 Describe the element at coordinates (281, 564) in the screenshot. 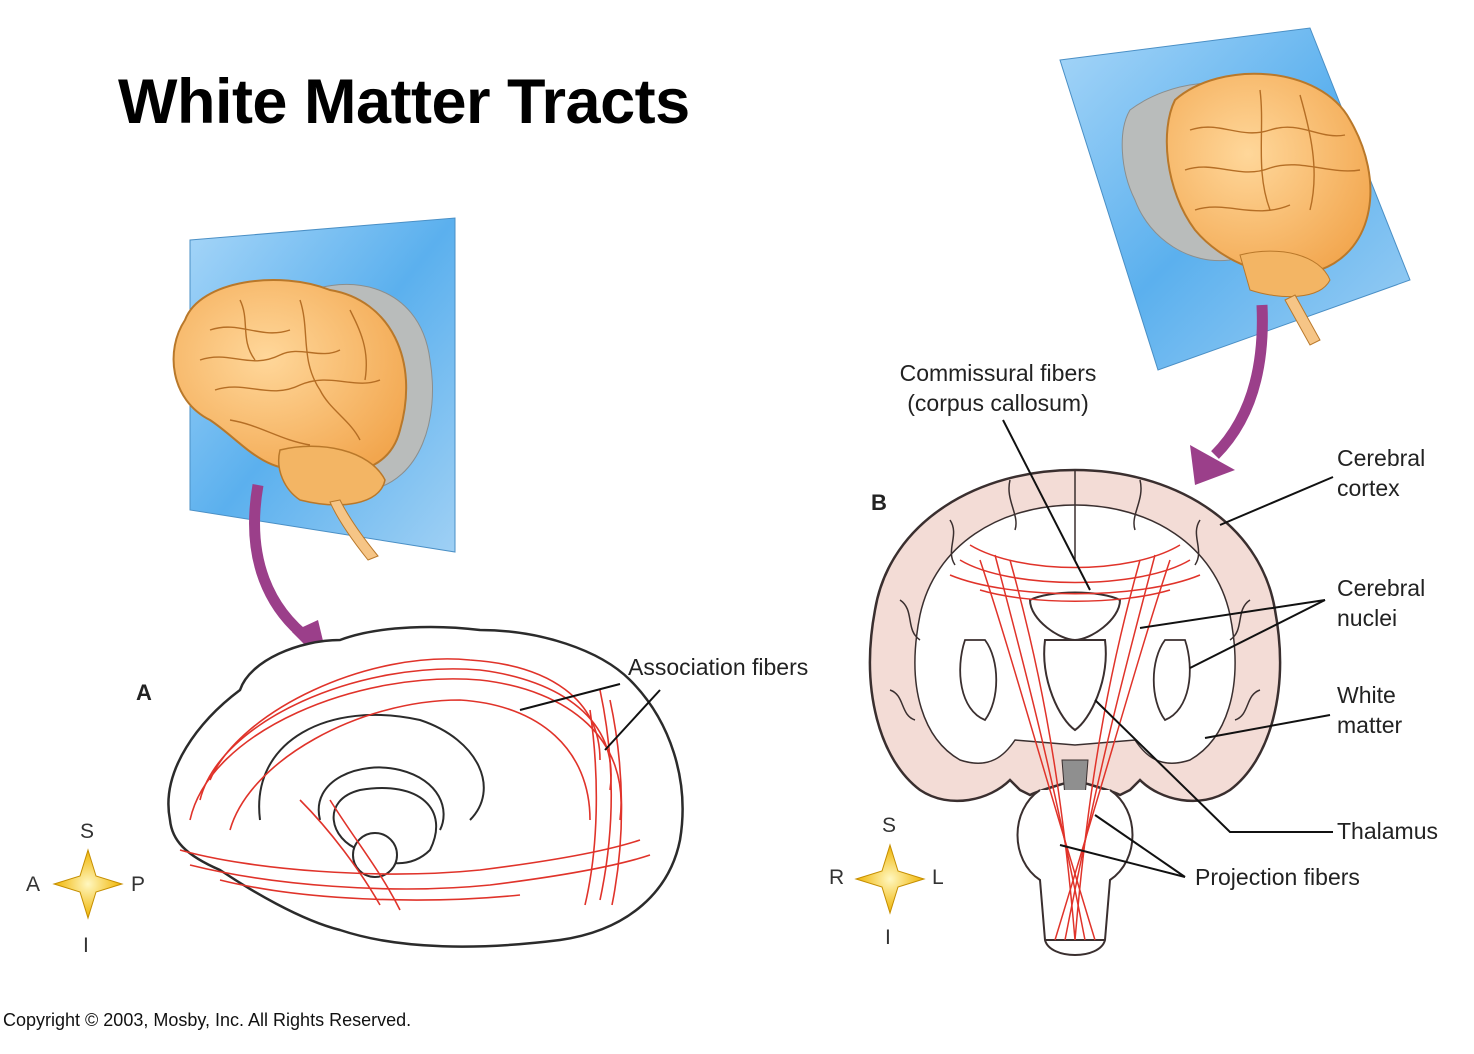

I see `arrow-a` at that location.